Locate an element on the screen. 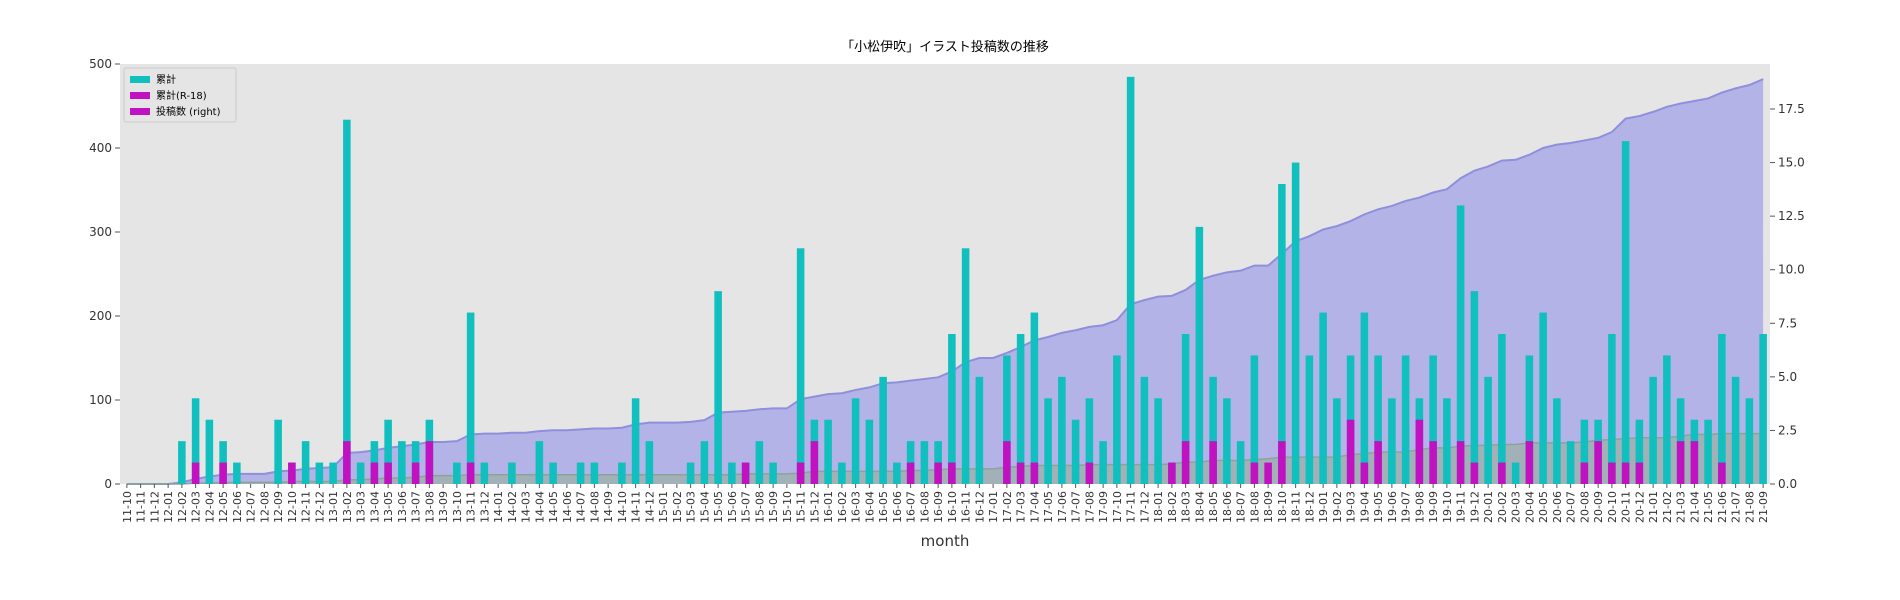 This screenshot has height=600, width=1900. x-tick-label: 11-12 is located at coordinates (154, 507).